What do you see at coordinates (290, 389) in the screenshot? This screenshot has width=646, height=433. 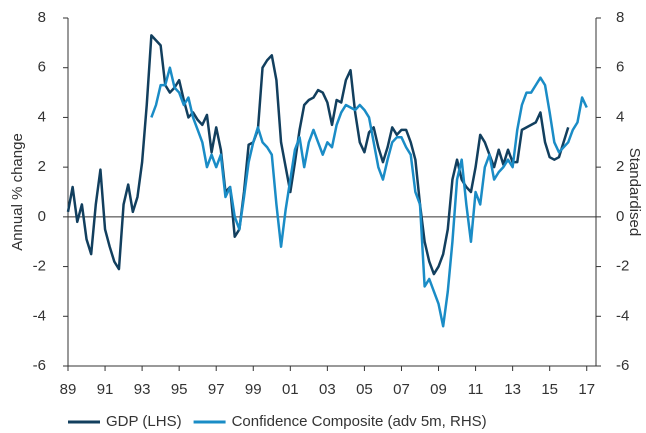 I see `x-tick-label: 01` at bounding box center [290, 389].